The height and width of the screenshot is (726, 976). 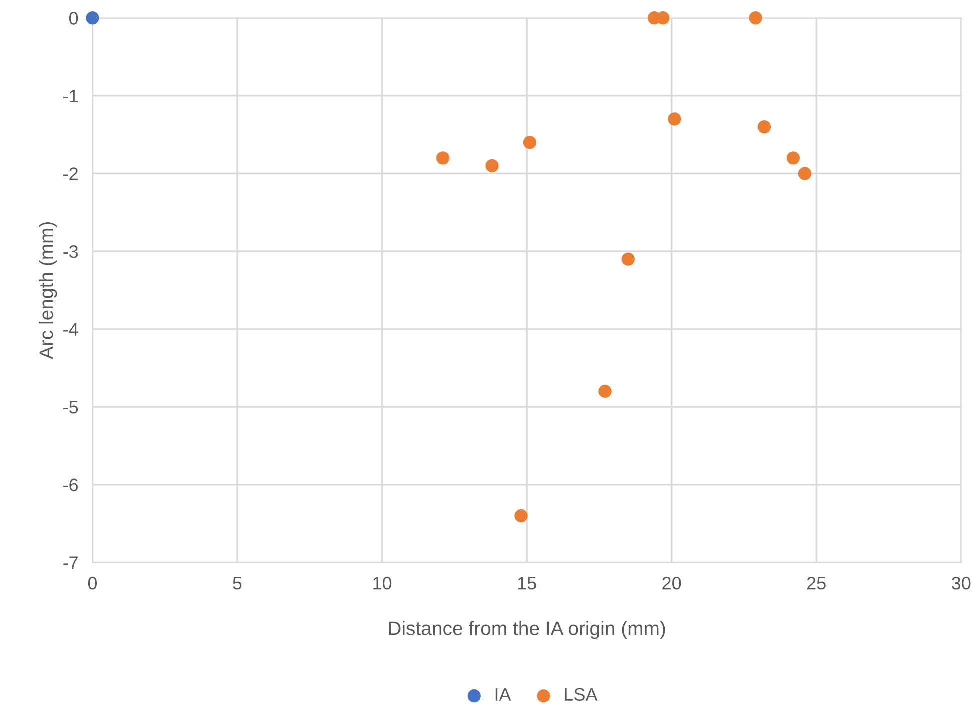 I want to click on y-tick-label: -2, so click(x=71, y=174).